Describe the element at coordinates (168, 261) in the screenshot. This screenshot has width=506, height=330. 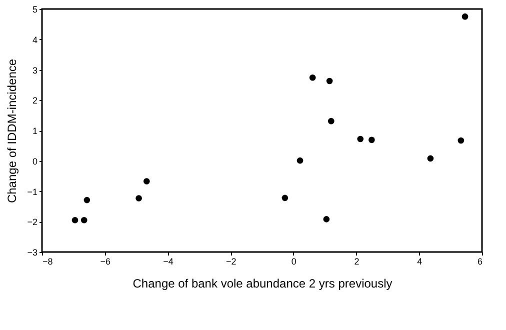
I see `x-tick-label: −4` at that location.